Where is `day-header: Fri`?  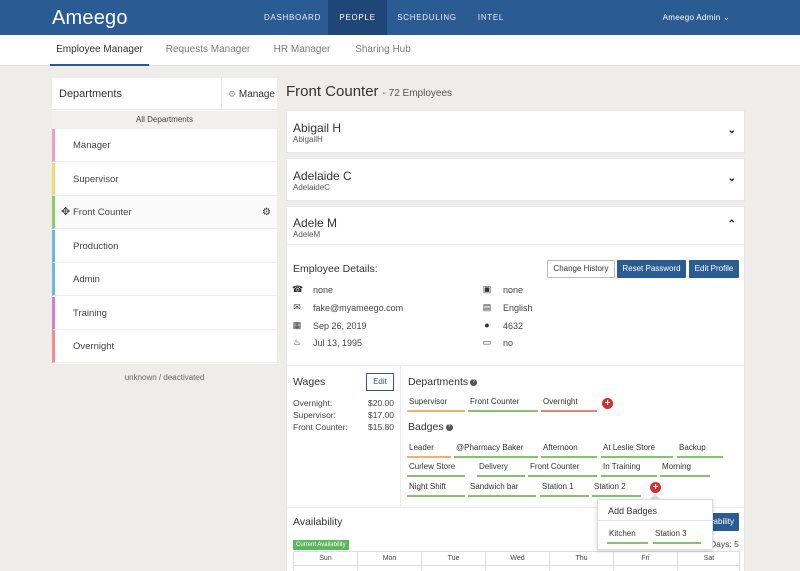 day-header: Fri is located at coordinates (646, 559).